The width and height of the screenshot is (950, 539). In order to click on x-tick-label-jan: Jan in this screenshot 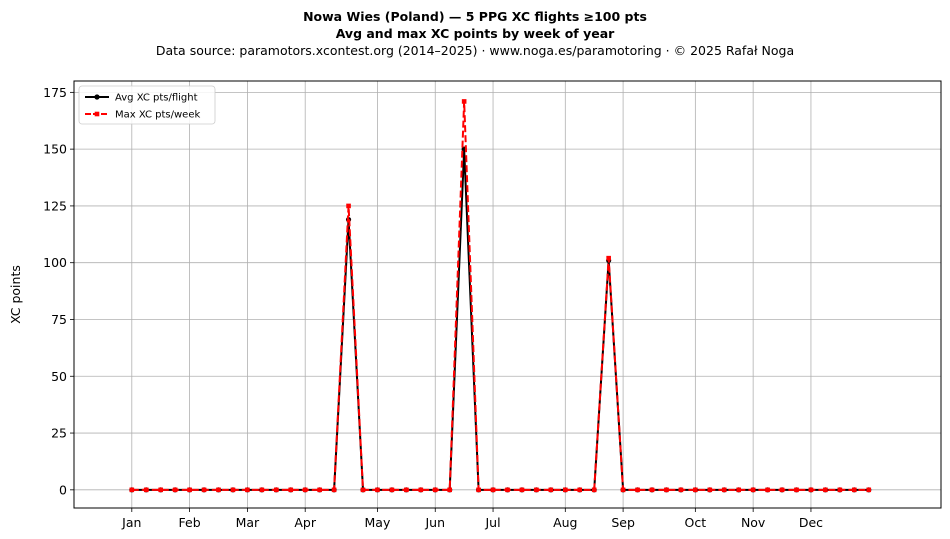, I will do `click(131, 522)`.